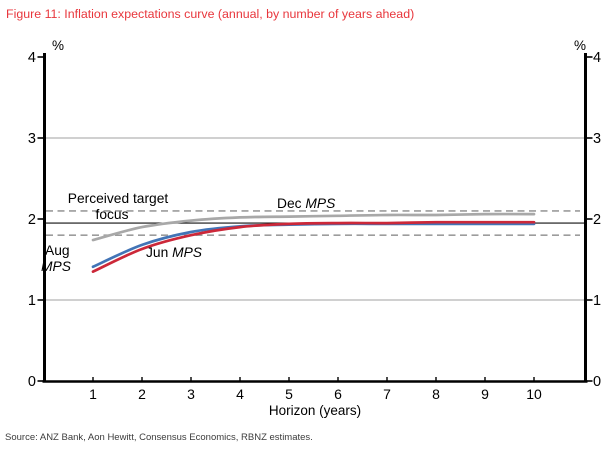 This screenshot has height=455, width=615. What do you see at coordinates (436, 394) in the screenshot?
I see `x-tick-label-8: 8` at bounding box center [436, 394].